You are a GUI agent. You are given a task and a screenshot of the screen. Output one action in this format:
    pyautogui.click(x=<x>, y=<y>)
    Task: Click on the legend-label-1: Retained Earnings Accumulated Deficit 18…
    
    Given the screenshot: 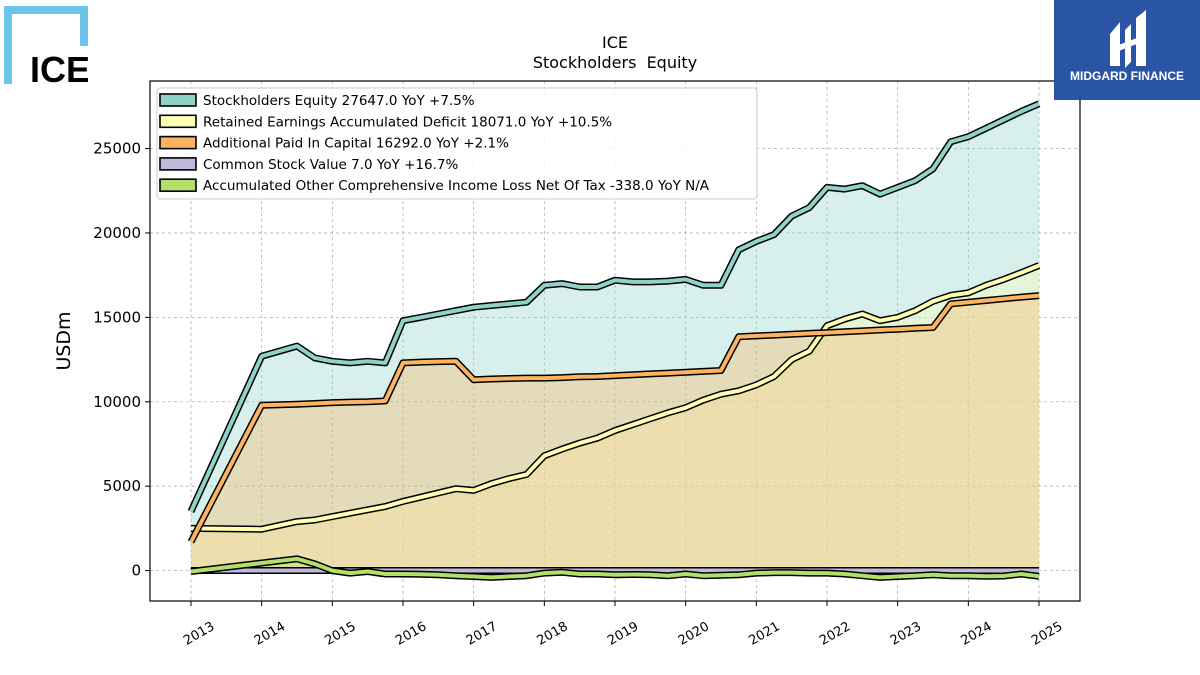 What is the action you would take?
    pyautogui.click(x=407, y=122)
    